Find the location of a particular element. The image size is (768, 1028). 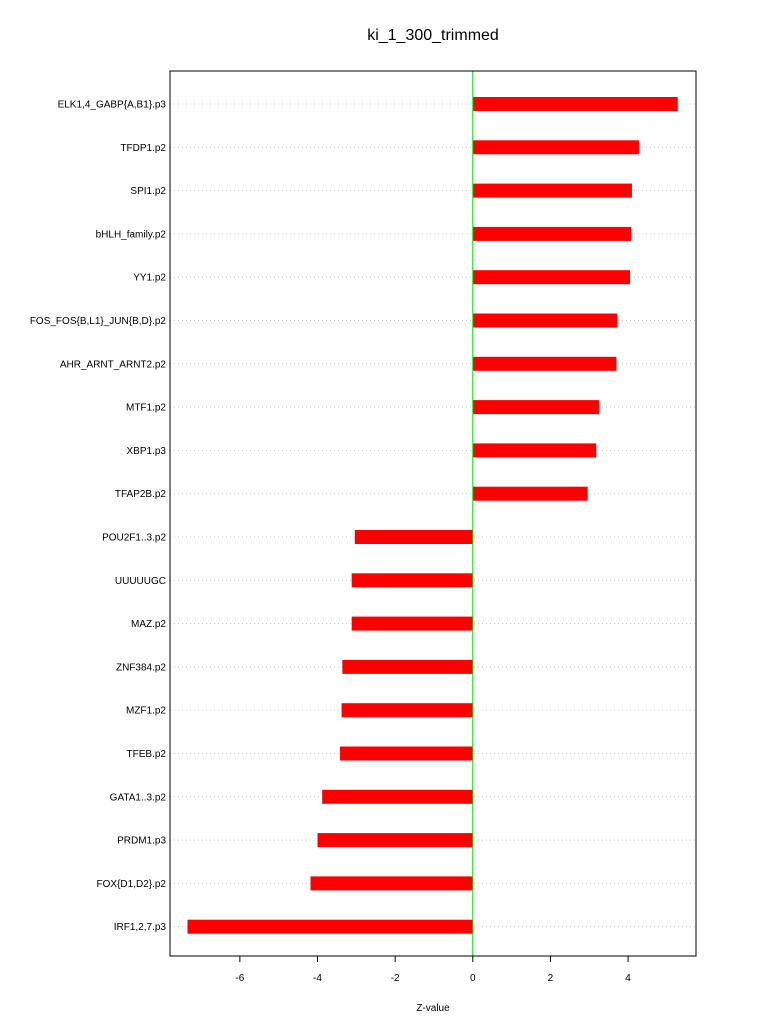

category-label: TFAP2B.p2 is located at coordinates (141, 494).